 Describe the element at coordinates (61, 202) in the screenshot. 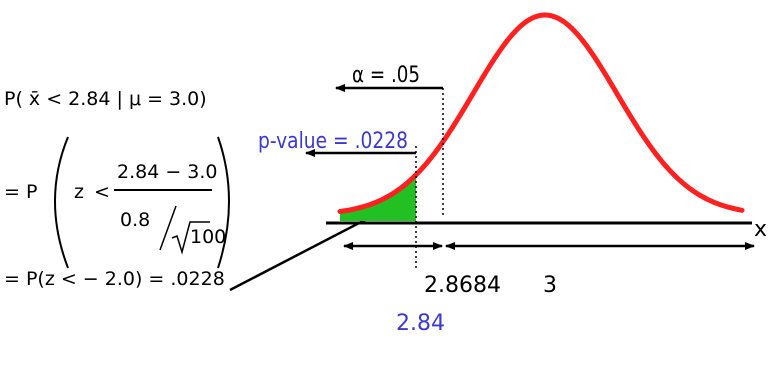

I see `left-paren` at that location.